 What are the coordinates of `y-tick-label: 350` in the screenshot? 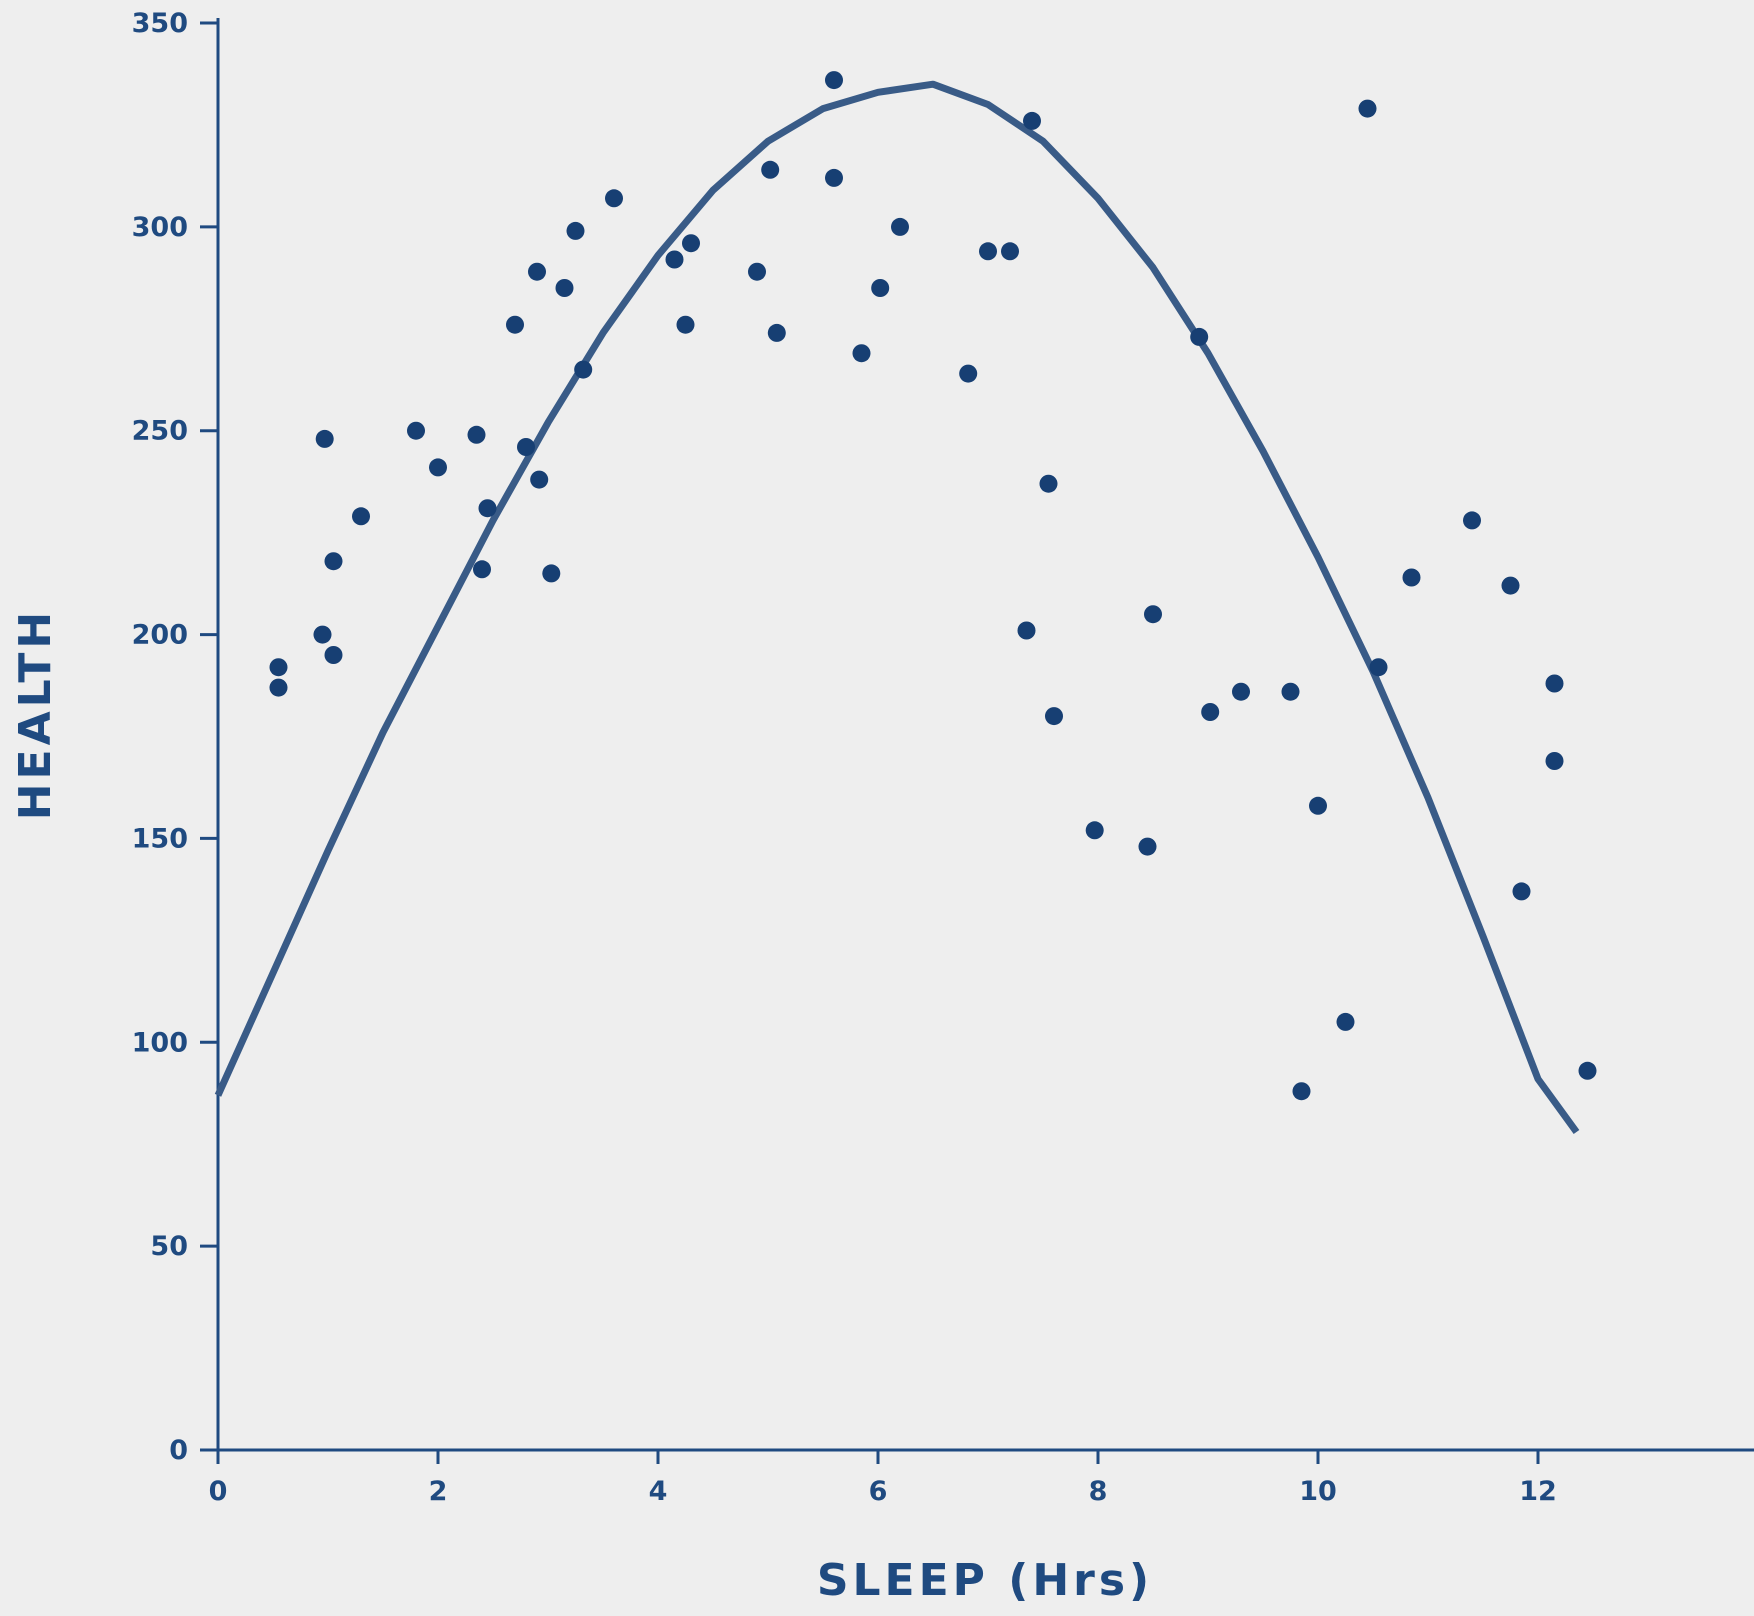 It's located at (160, 23).